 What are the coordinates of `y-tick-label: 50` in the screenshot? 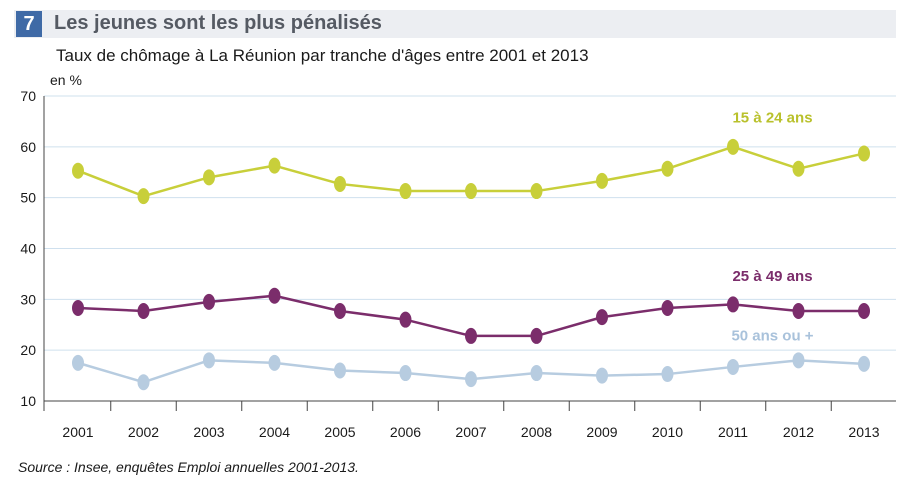 It's located at (28, 198).